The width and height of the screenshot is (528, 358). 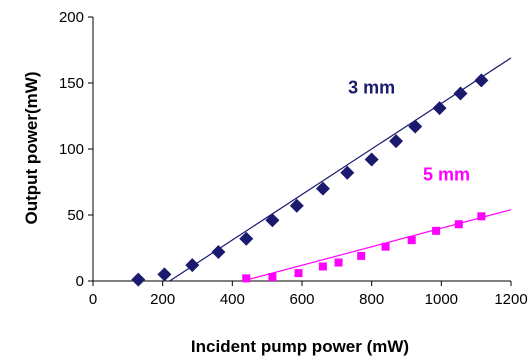 I want to click on x-axis-title: Incident pump power (mW), so click(x=300, y=346).